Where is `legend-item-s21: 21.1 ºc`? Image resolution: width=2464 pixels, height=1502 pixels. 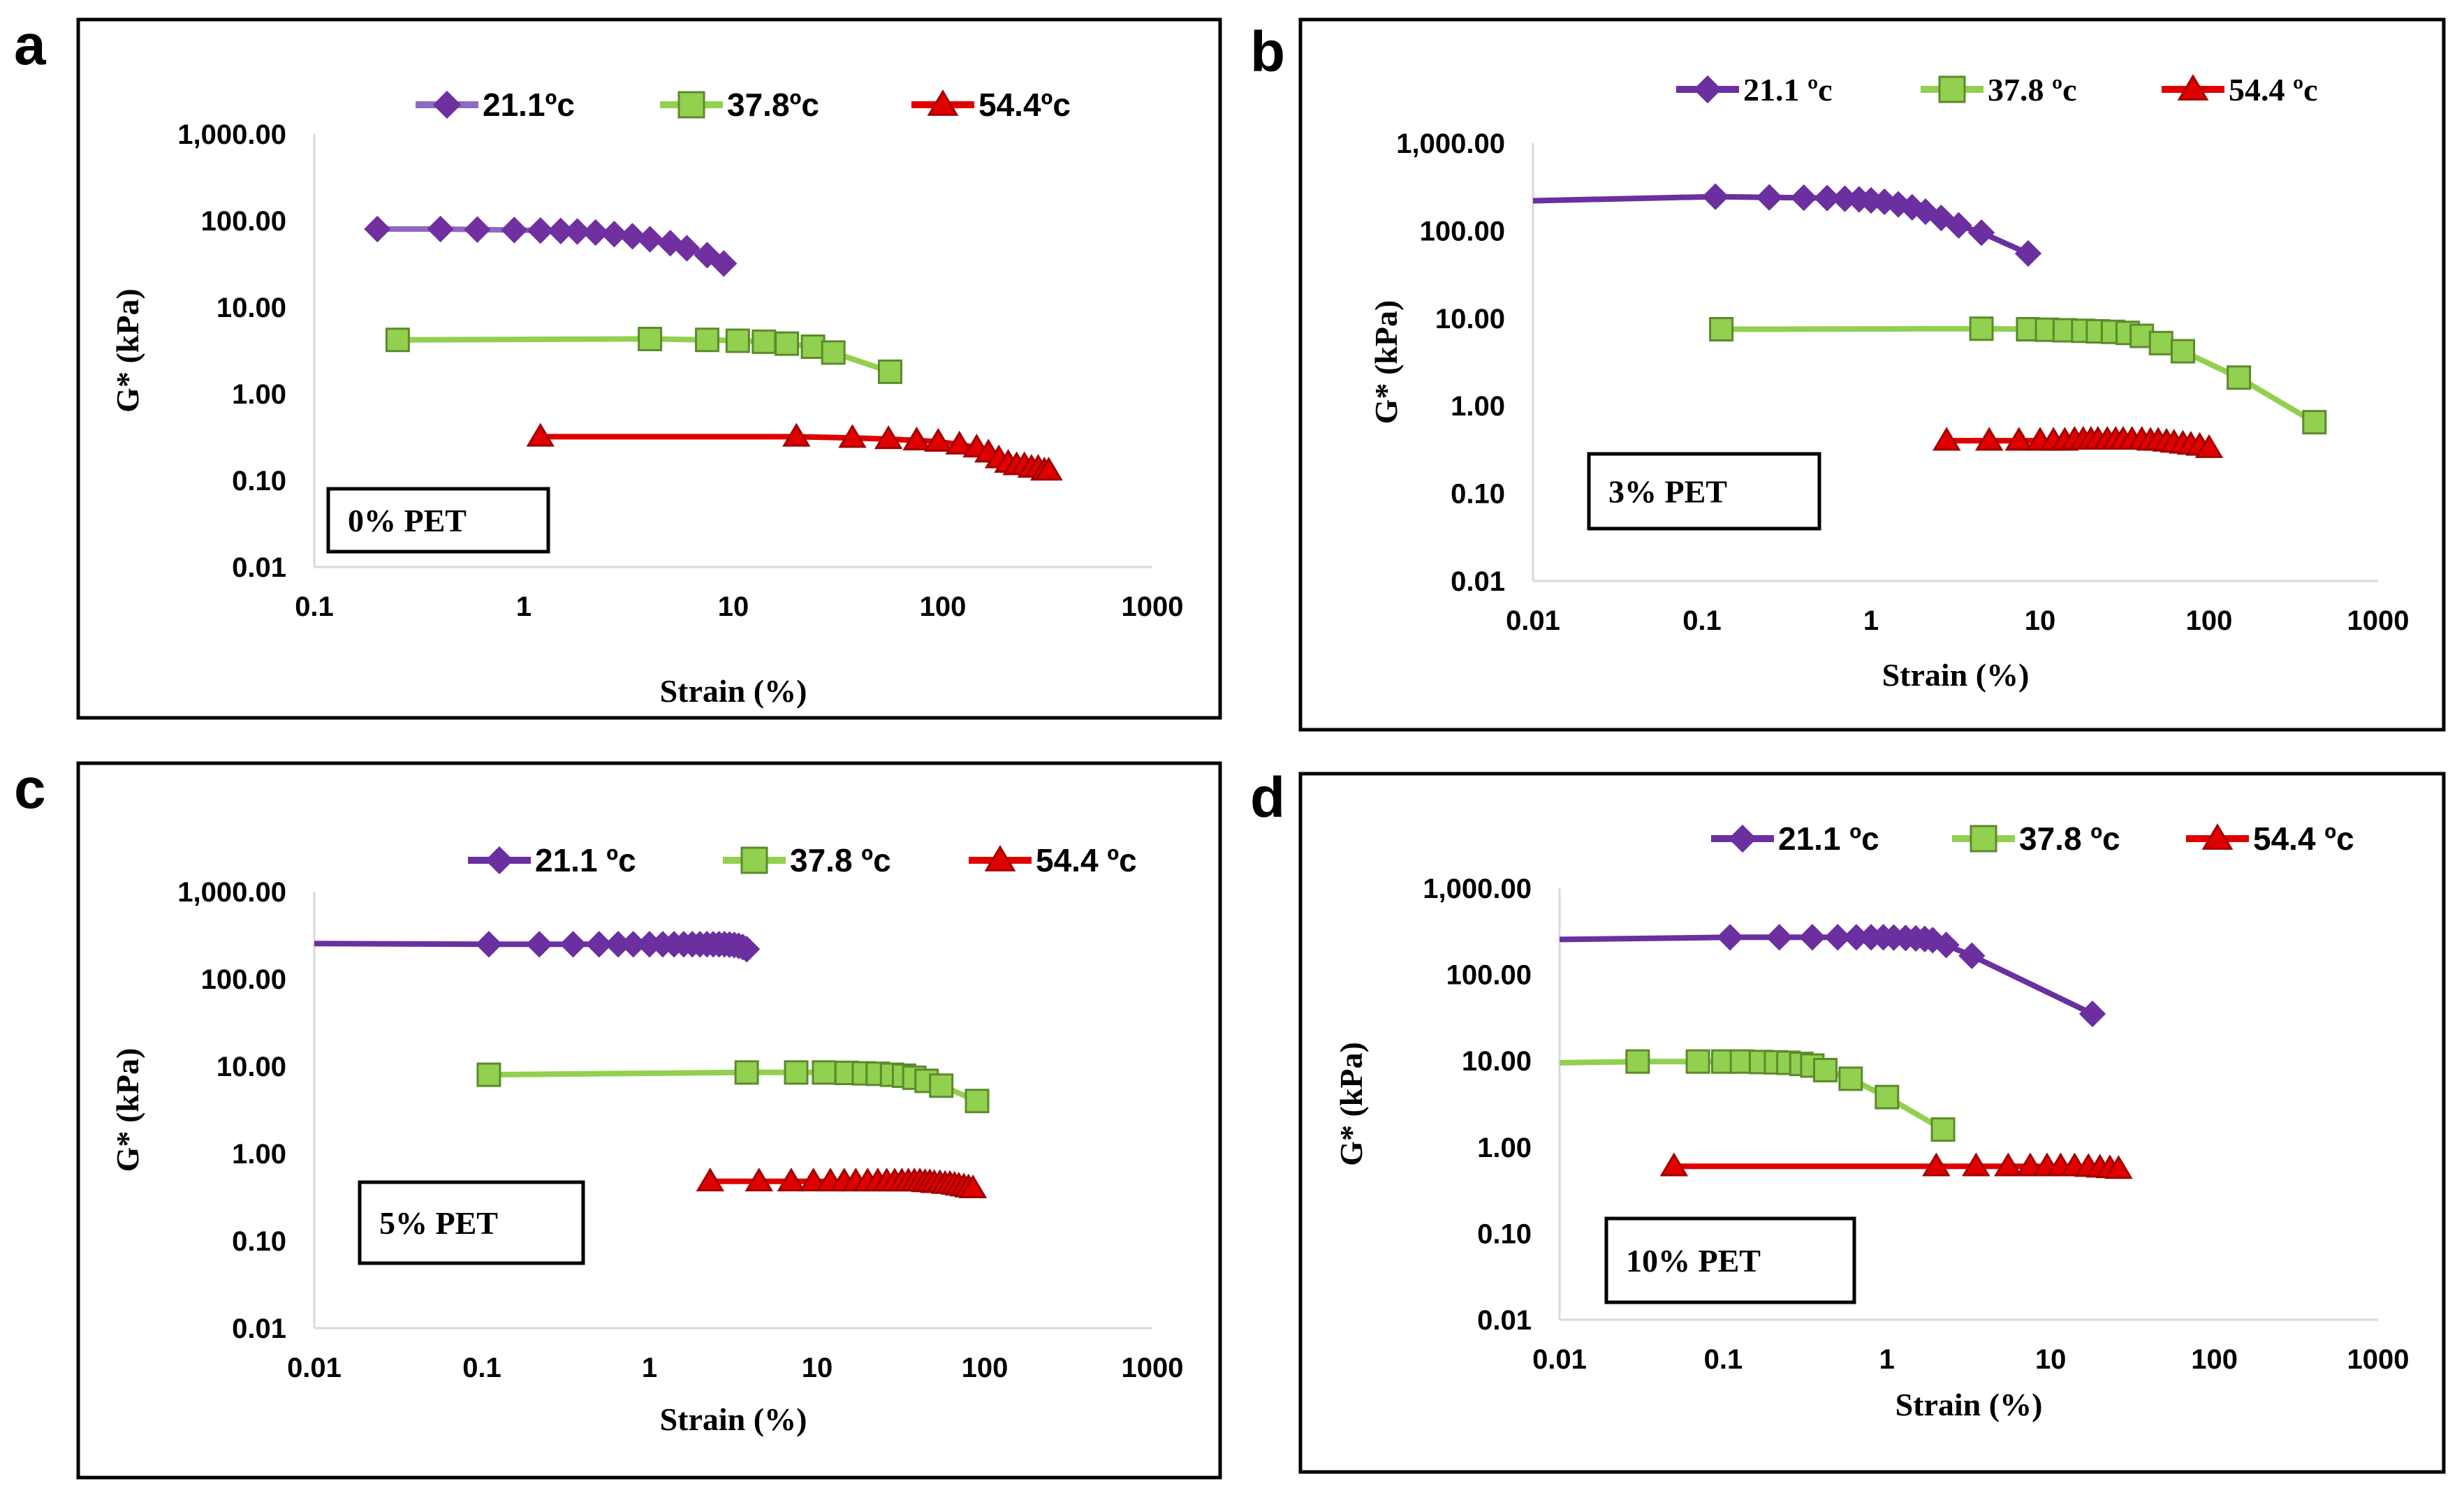
legend-item-s21: 21.1 ºc is located at coordinates (1754, 90).